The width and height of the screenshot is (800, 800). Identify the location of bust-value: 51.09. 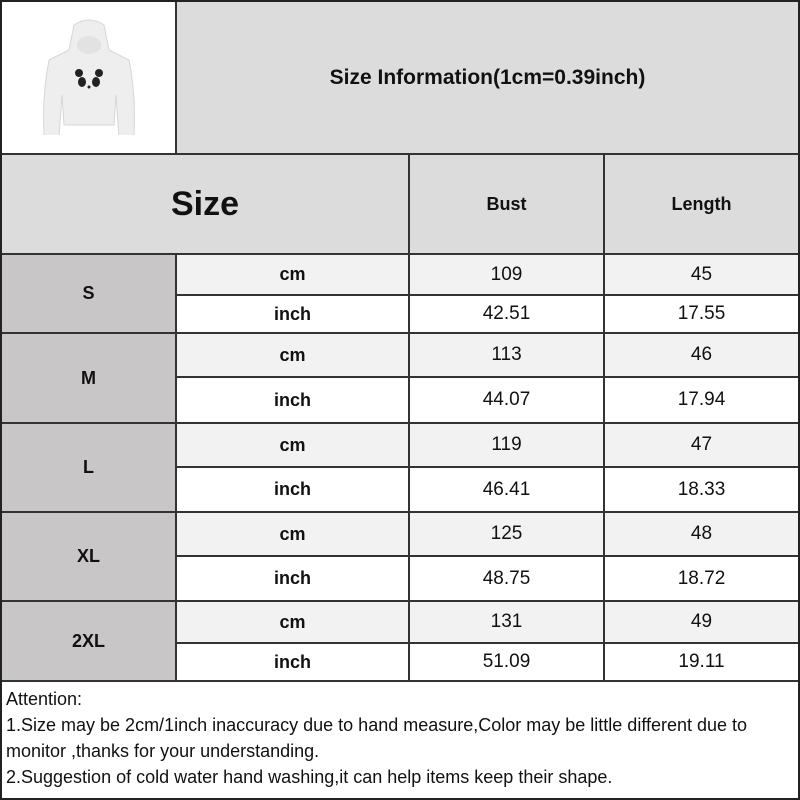
(506, 662).